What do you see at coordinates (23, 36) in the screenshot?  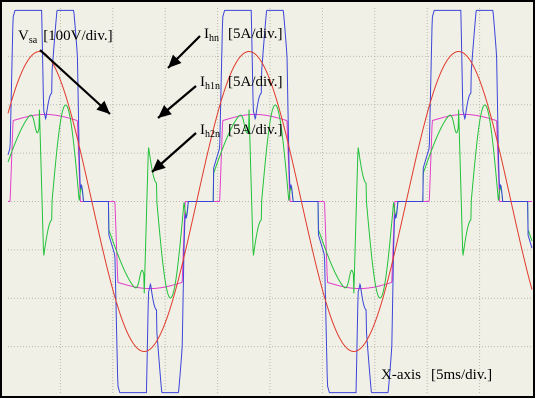 I see `label-vsa-main: V` at bounding box center [23, 36].